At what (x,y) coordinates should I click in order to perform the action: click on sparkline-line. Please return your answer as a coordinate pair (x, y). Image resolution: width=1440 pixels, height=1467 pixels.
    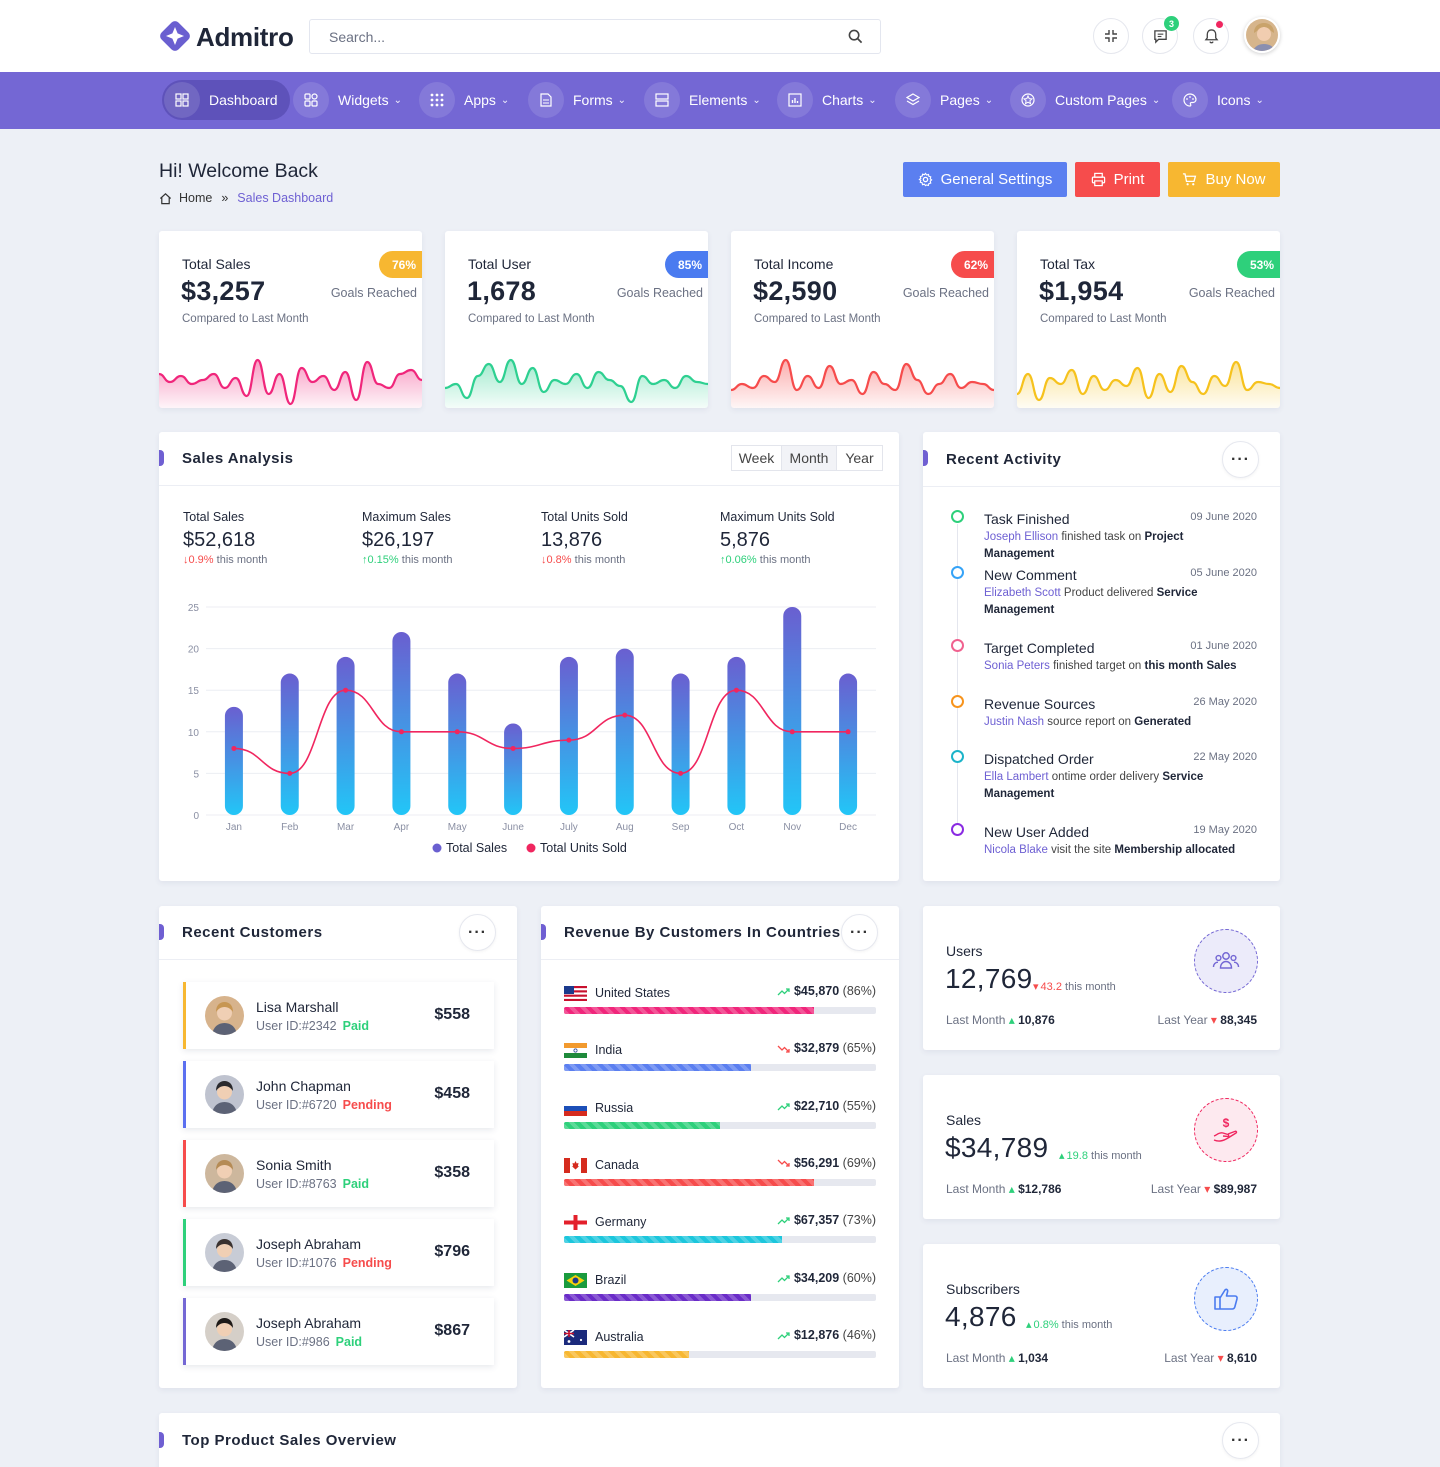
    Looking at the image, I should click on (576, 381).